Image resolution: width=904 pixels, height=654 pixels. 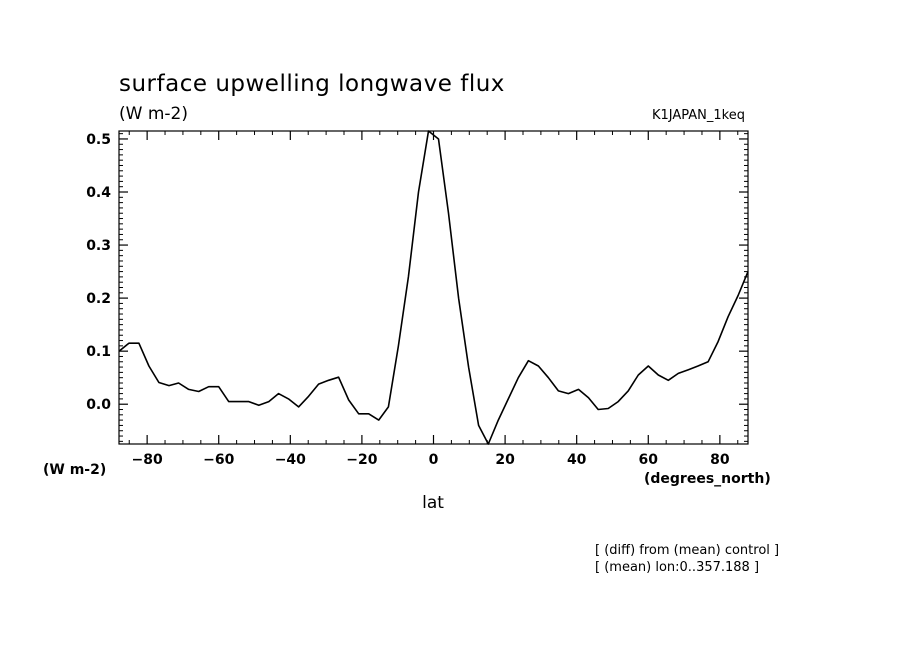 I want to click on x-axis-label: lat, so click(x=433, y=503).